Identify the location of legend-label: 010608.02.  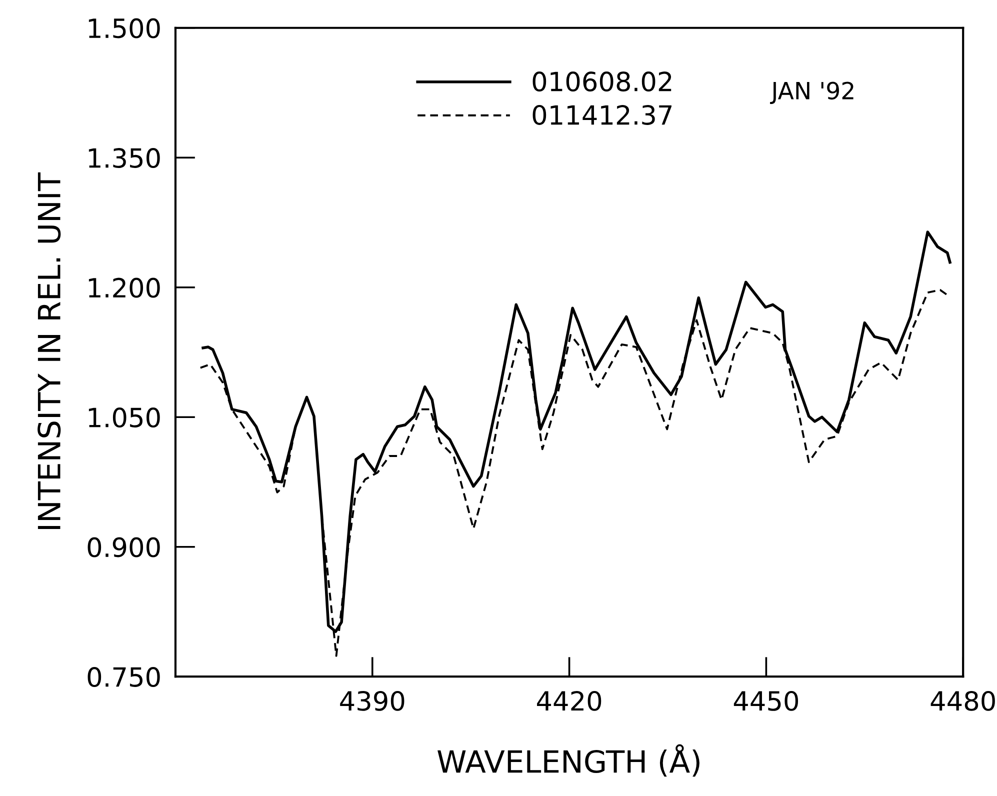
(602, 82).